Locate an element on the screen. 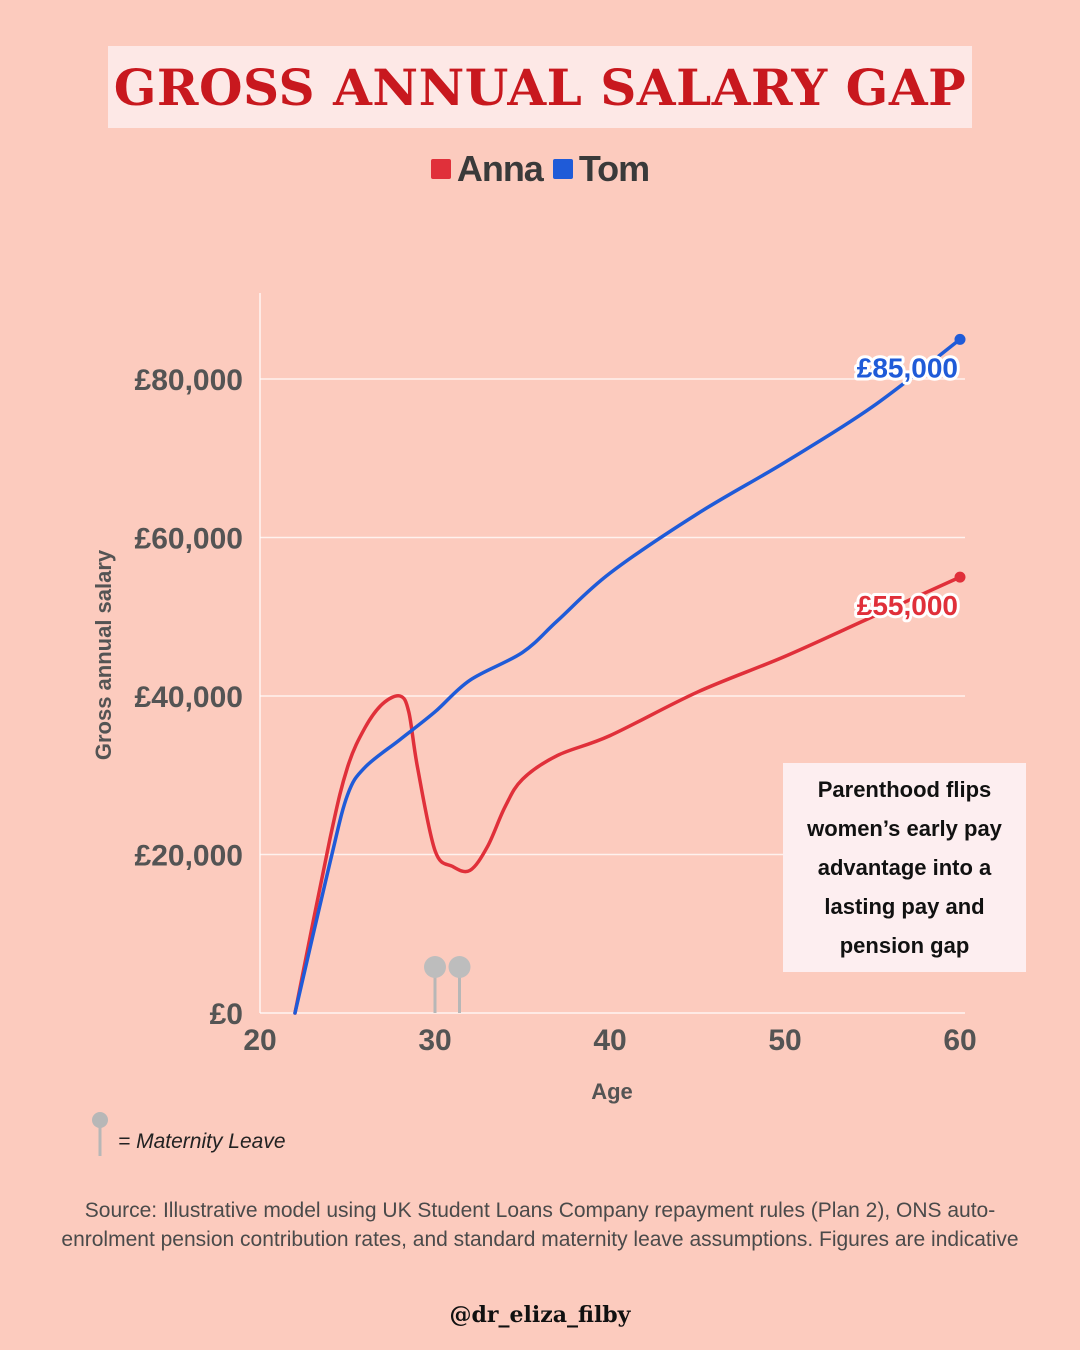 Image resolution: width=1080 pixels, height=1350 pixels. y-axis-title: Gross annual salary is located at coordinates (103, 654).